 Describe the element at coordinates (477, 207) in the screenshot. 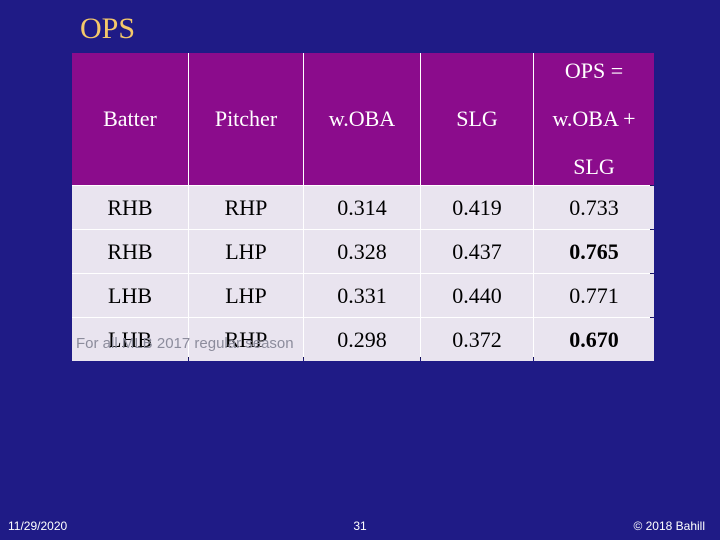

I see `table-cell: 0.419` at that location.